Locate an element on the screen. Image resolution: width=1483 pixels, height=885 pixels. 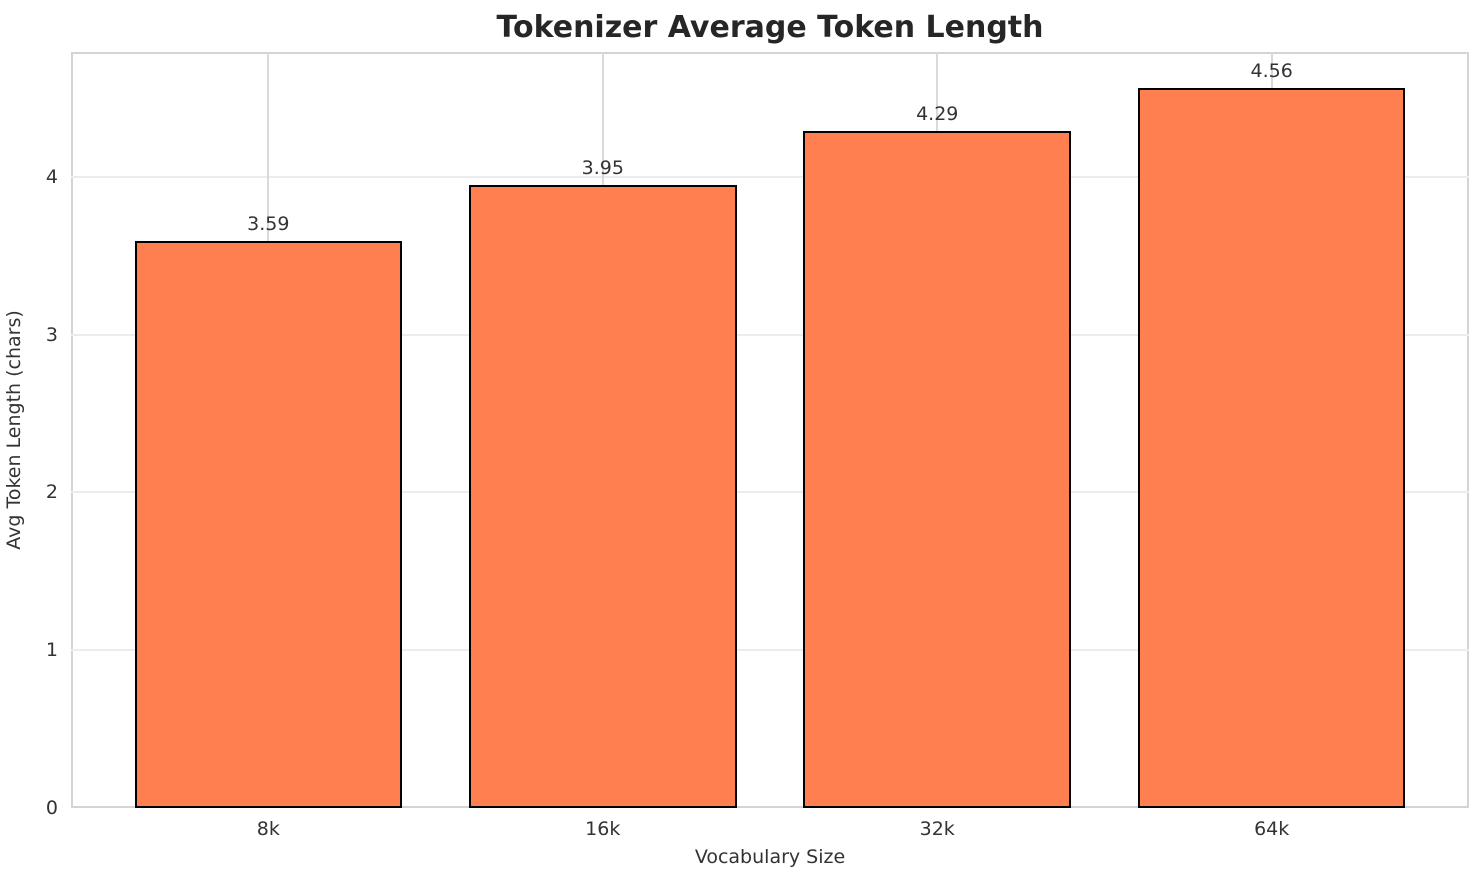
y-axis-label: Avg Token Length (chars) is located at coordinates (14, 430).